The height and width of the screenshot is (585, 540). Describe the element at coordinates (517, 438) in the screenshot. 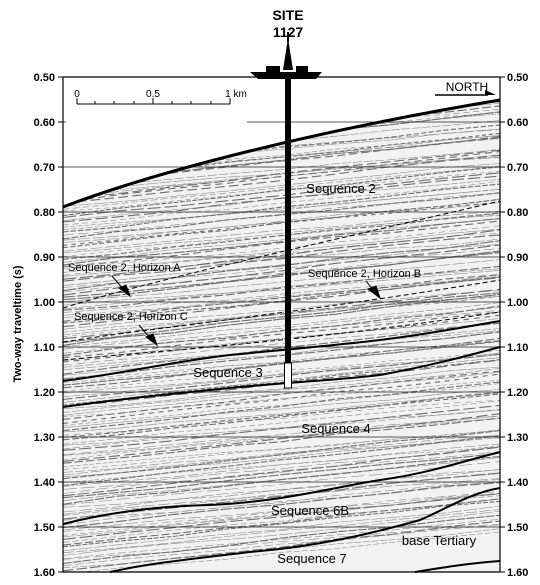

I see `right-tick-label: 1.30` at that location.